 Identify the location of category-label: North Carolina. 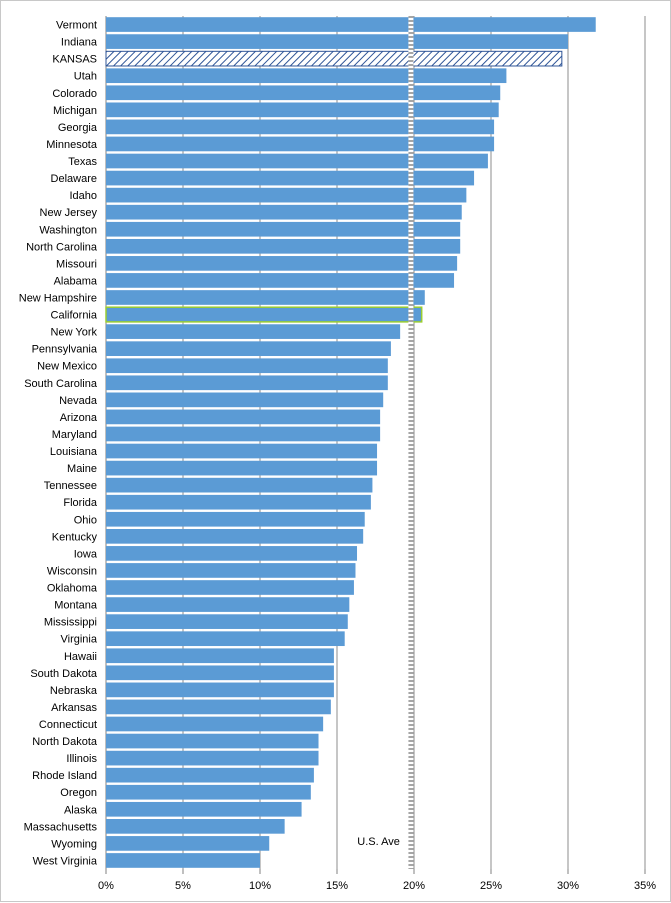
(62, 247).